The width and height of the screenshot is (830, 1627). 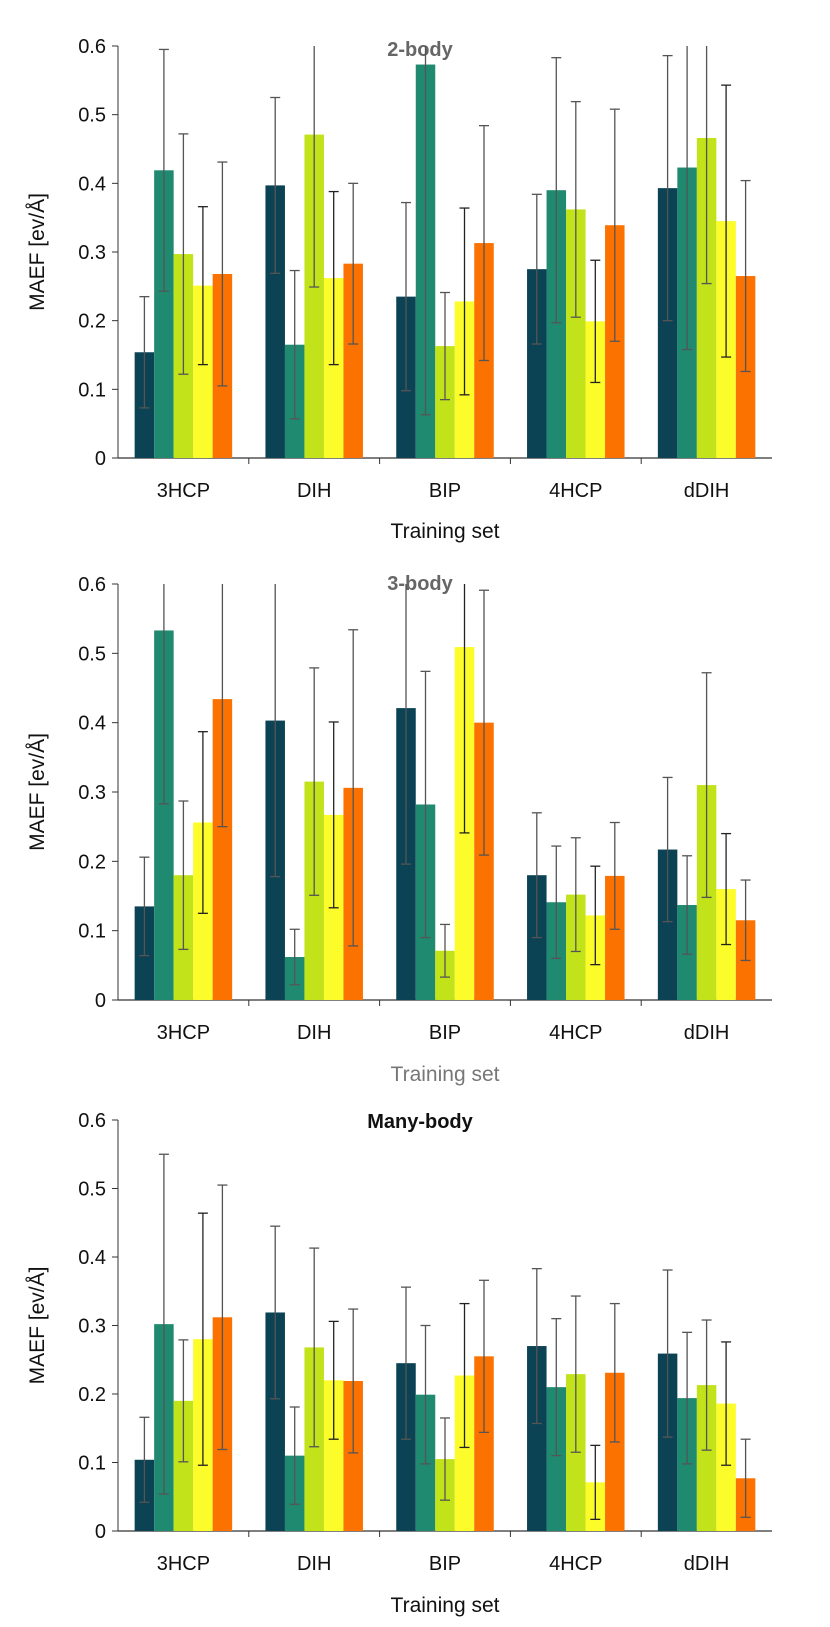 What do you see at coordinates (92, 1327) in the screenshot?
I see `y-tick-label: 0.3` at bounding box center [92, 1327].